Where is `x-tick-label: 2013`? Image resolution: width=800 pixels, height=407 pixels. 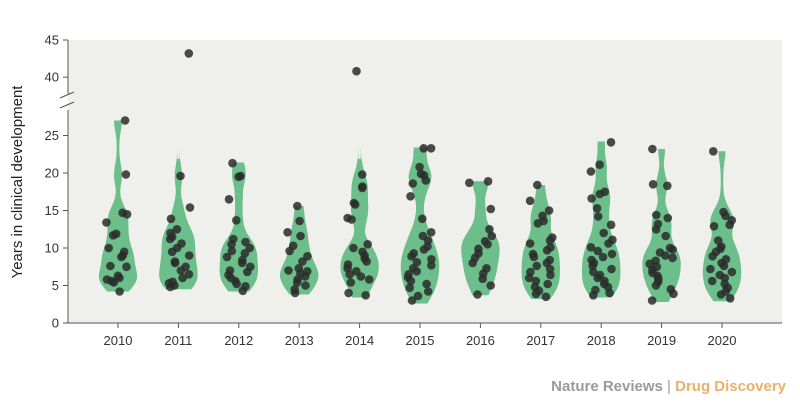
x-tick-label: 2013 is located at coordinates (299, 340).